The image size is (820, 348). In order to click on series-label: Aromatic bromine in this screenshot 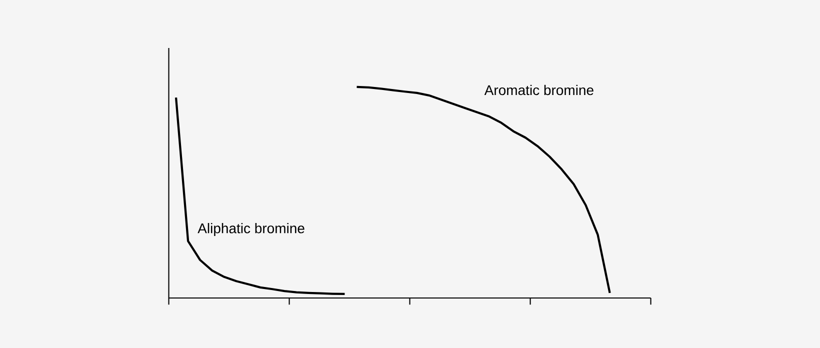, I will do `click(539, 90)`.